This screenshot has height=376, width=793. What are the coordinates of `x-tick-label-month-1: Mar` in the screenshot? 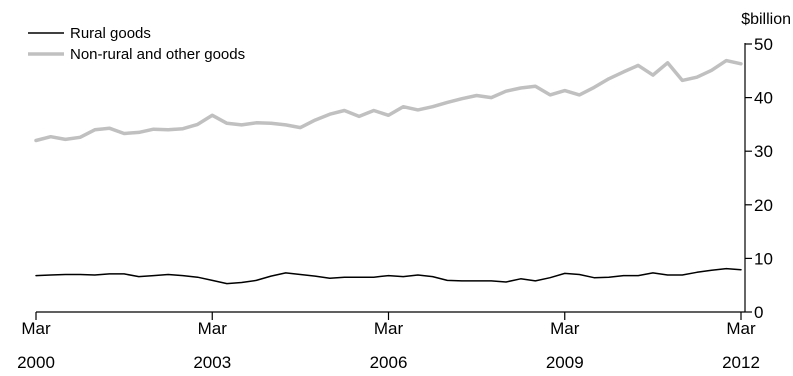 It's located at (213, 328).